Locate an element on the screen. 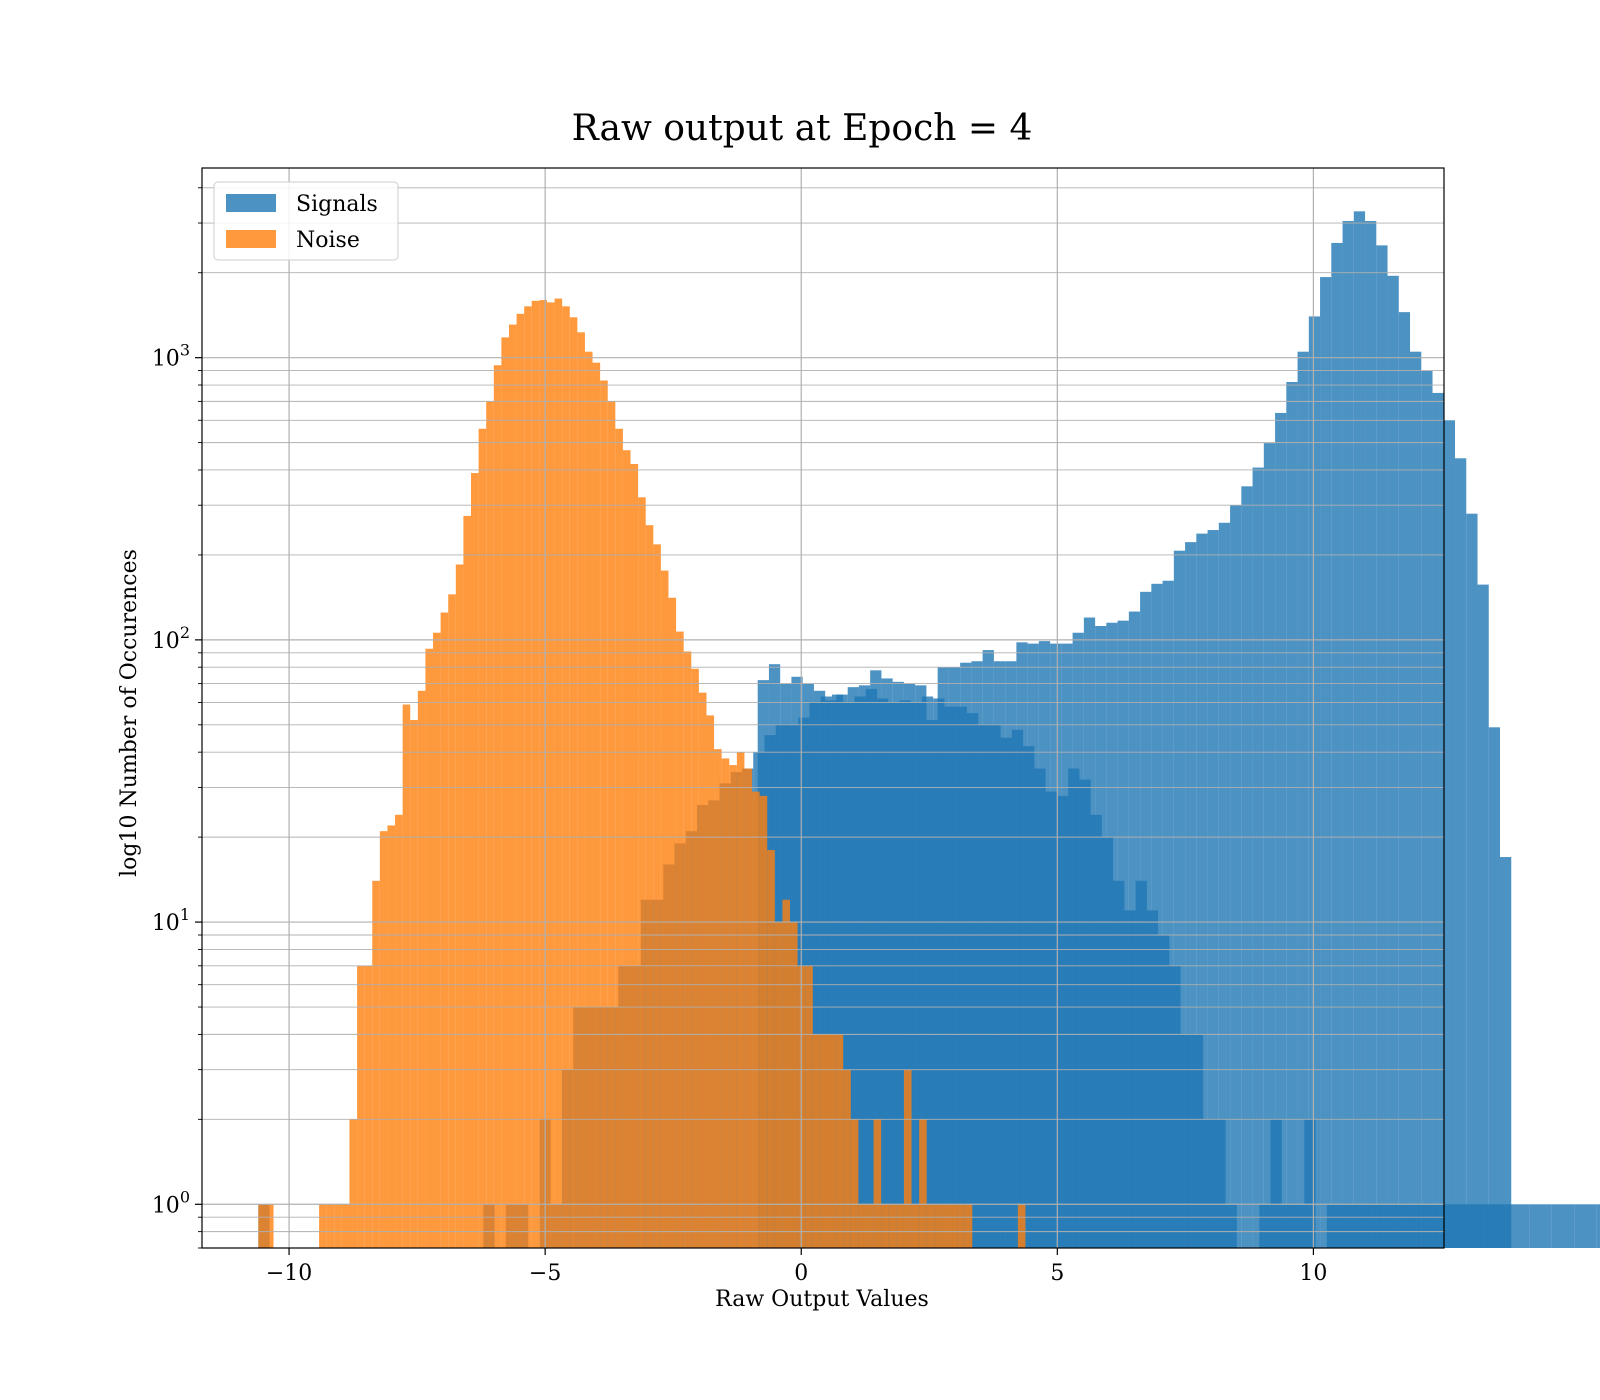 The width and height of the screenshot is (1600, 1400). legend-swatch is located at coordinates (251, 239).